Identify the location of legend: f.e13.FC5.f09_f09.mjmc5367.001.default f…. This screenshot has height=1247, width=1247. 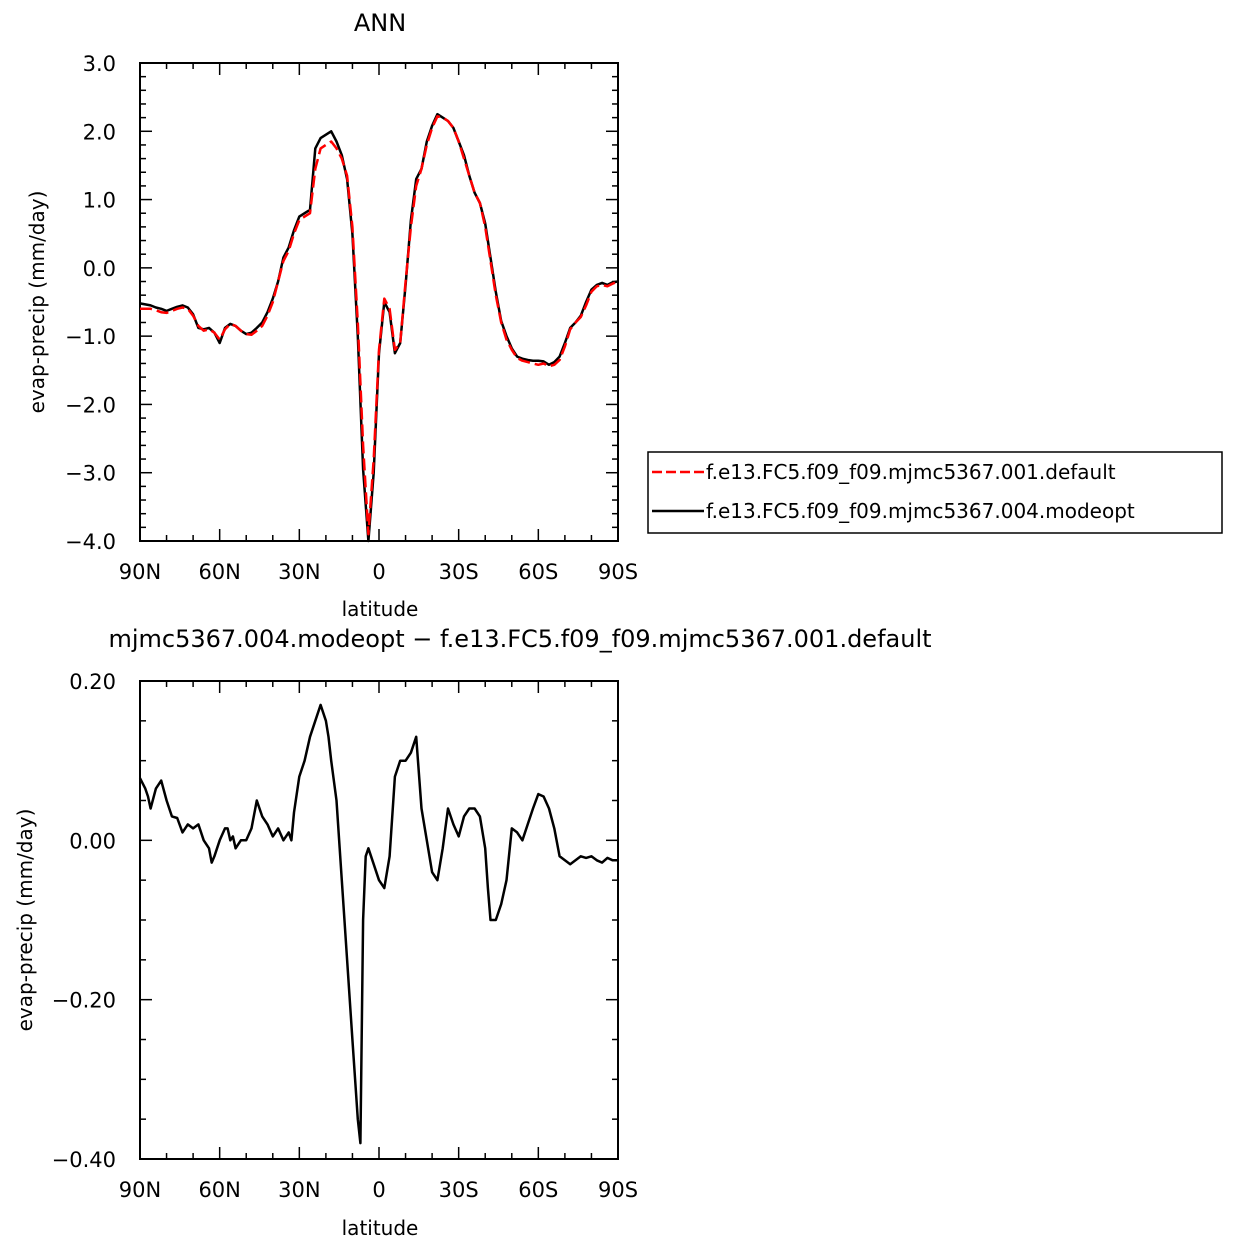
(935, 492).